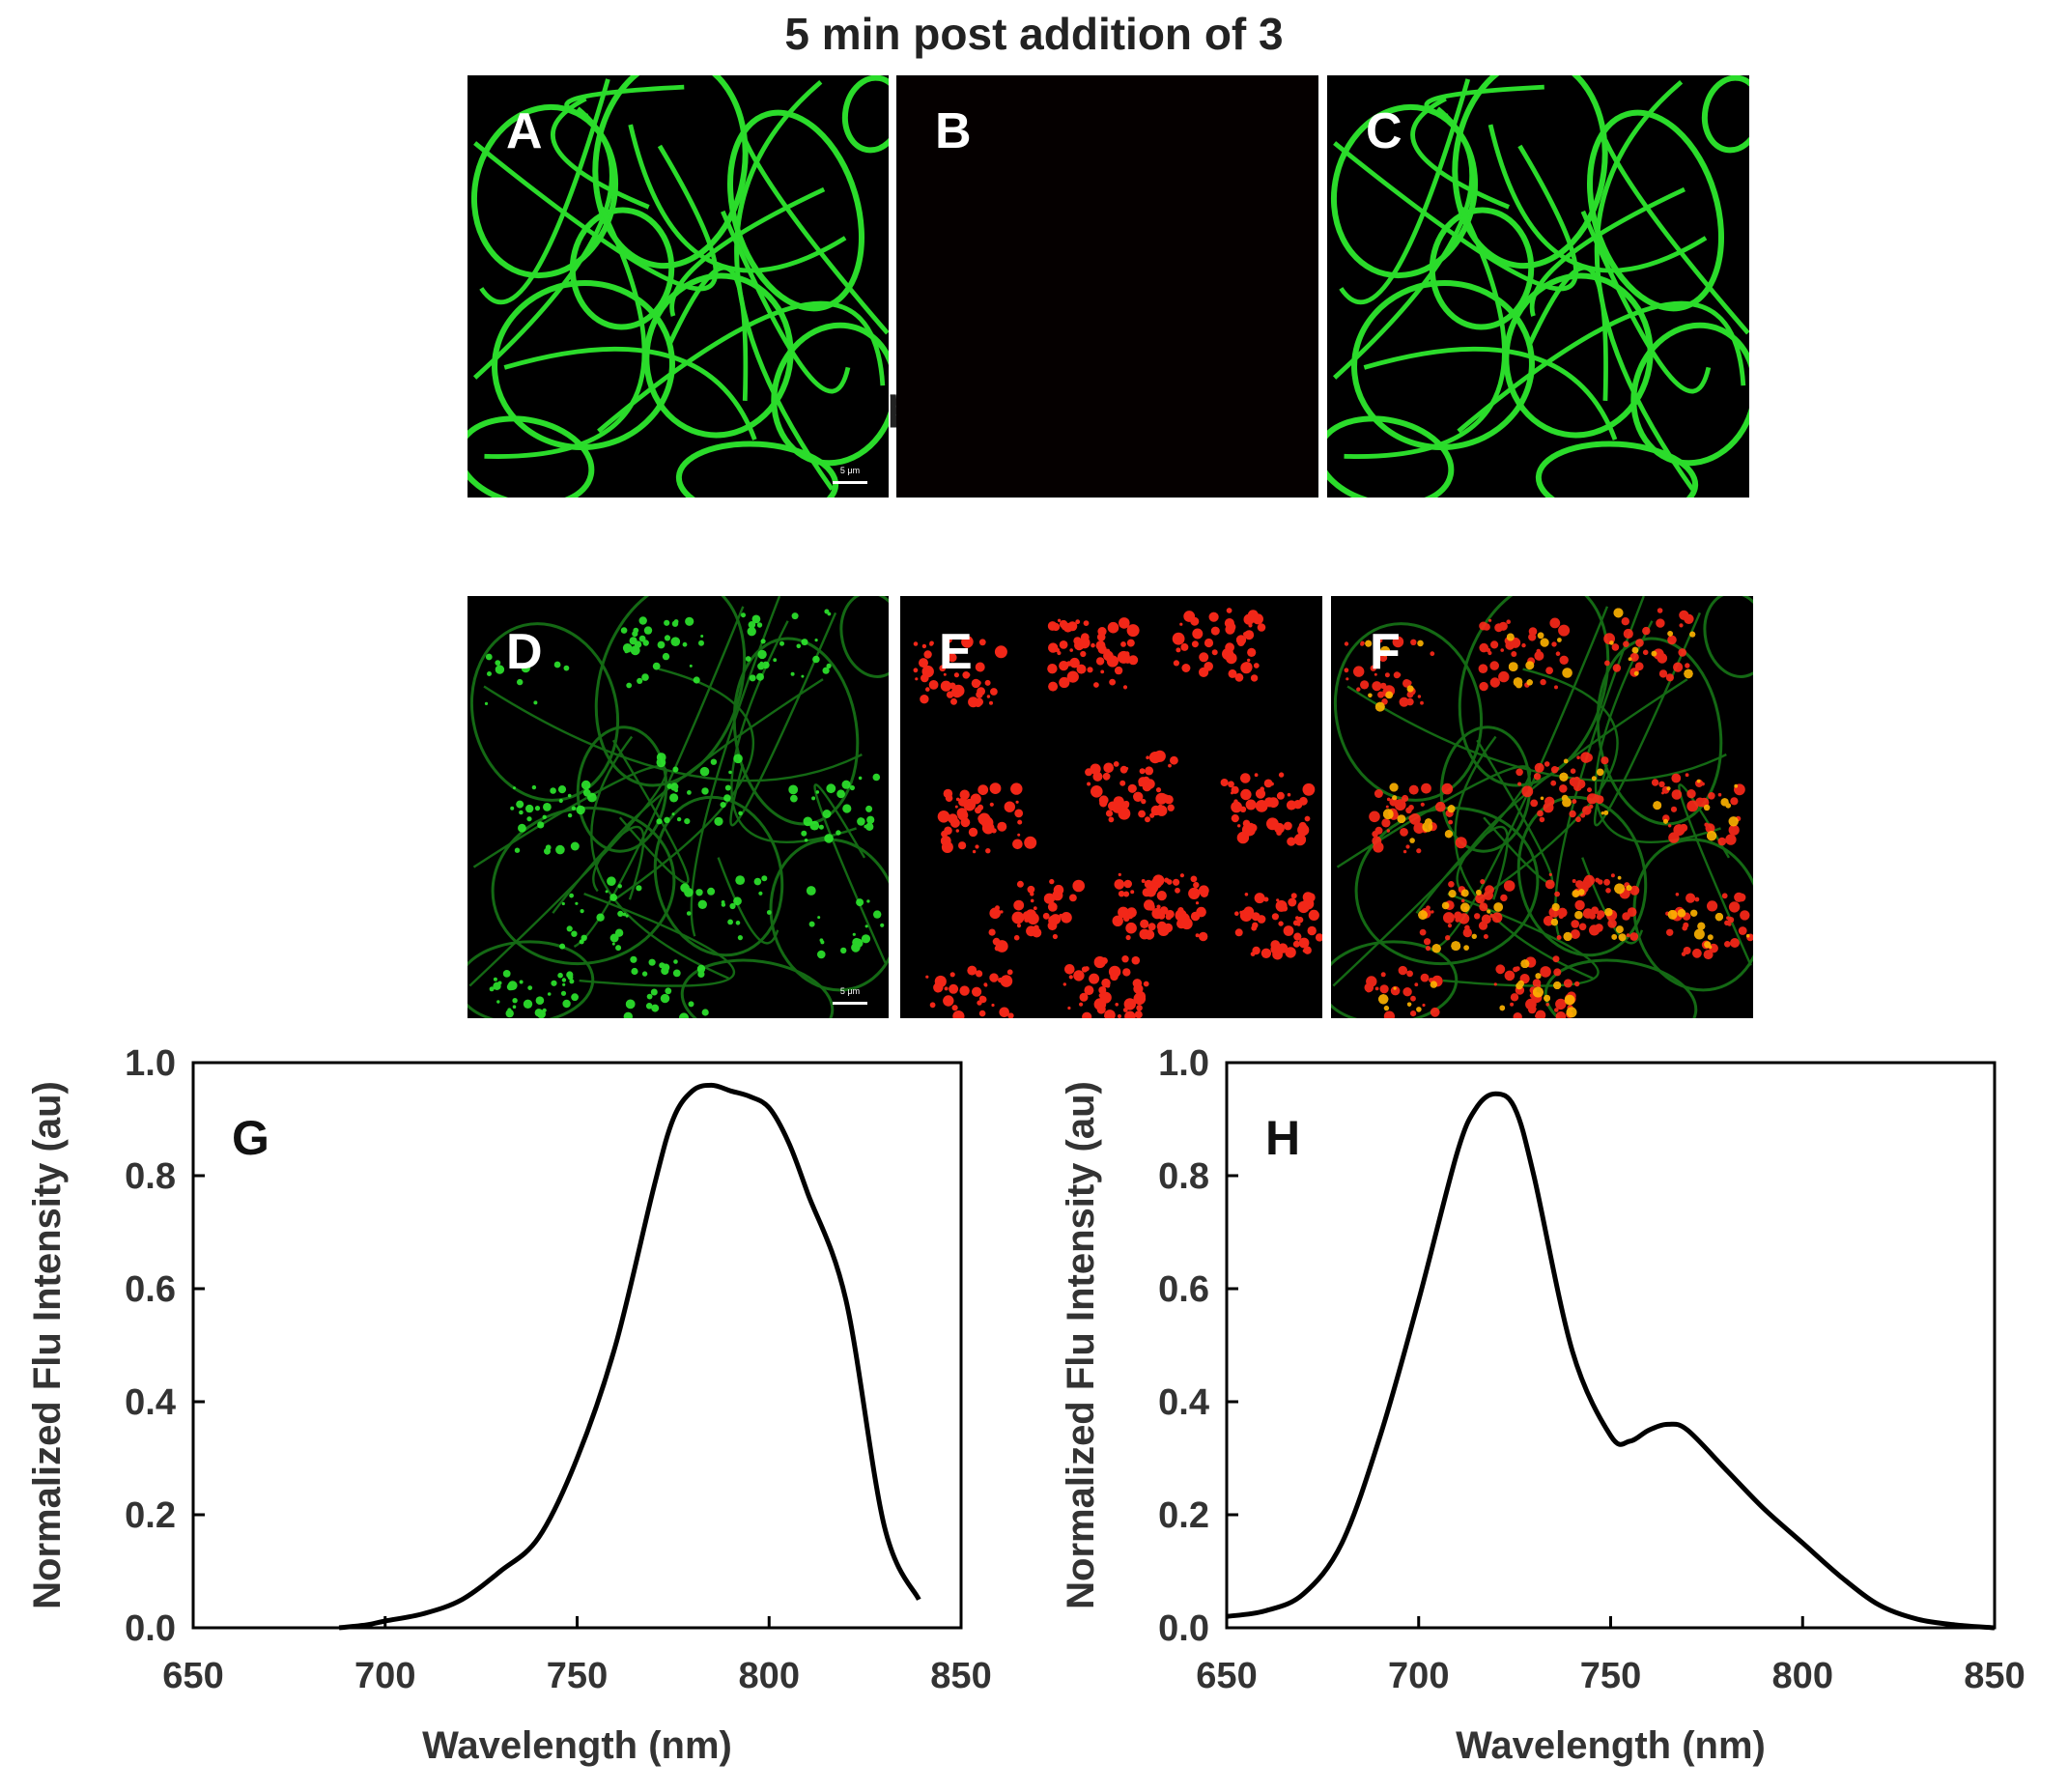  I want to click on panel-label-f: F, so click(1385, 652).